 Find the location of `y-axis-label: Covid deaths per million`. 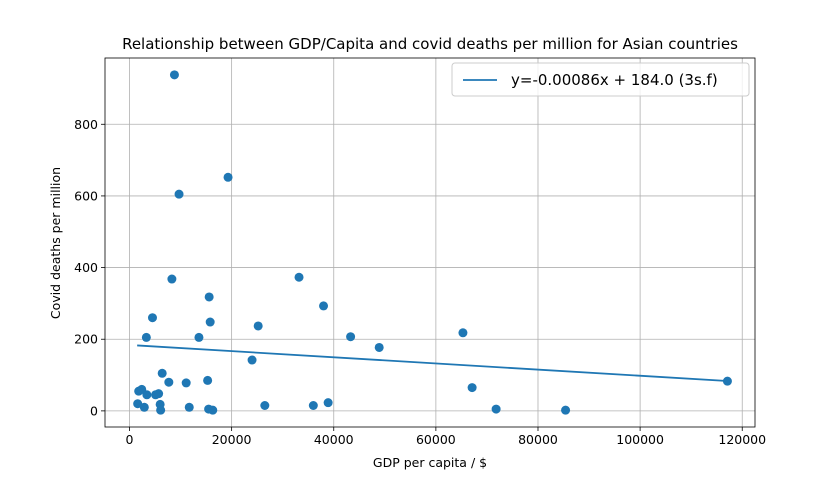

y-axis-label: Covid deaths per million is located at coordinates (55, 243).